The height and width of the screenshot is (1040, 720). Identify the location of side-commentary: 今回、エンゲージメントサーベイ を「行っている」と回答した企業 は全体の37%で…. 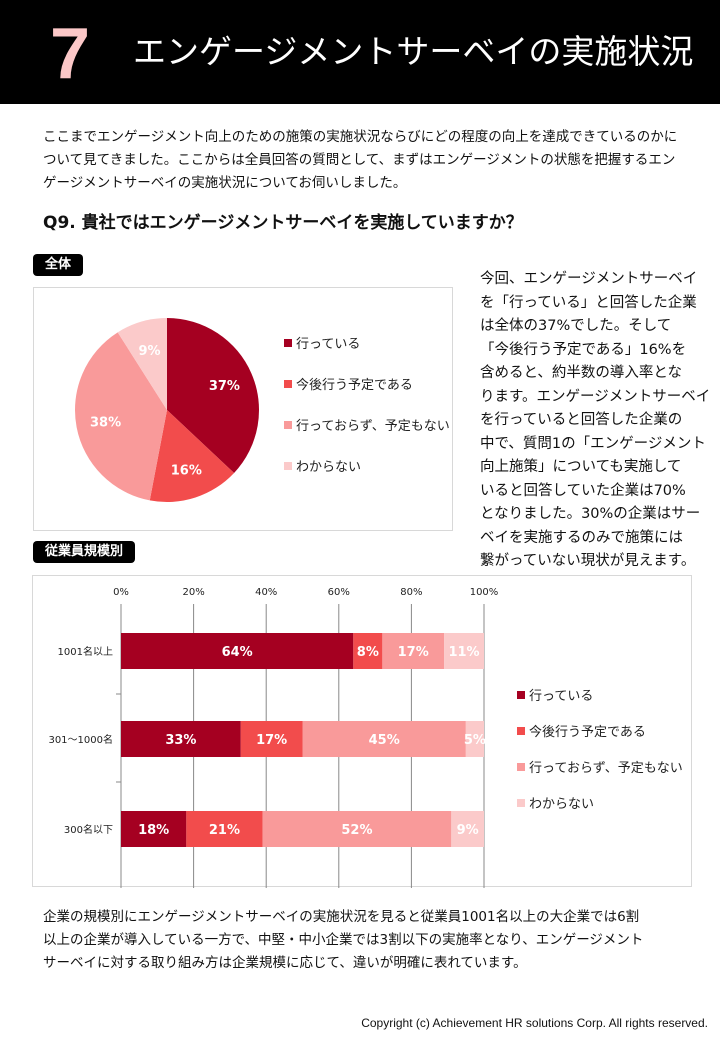
(595, 421).